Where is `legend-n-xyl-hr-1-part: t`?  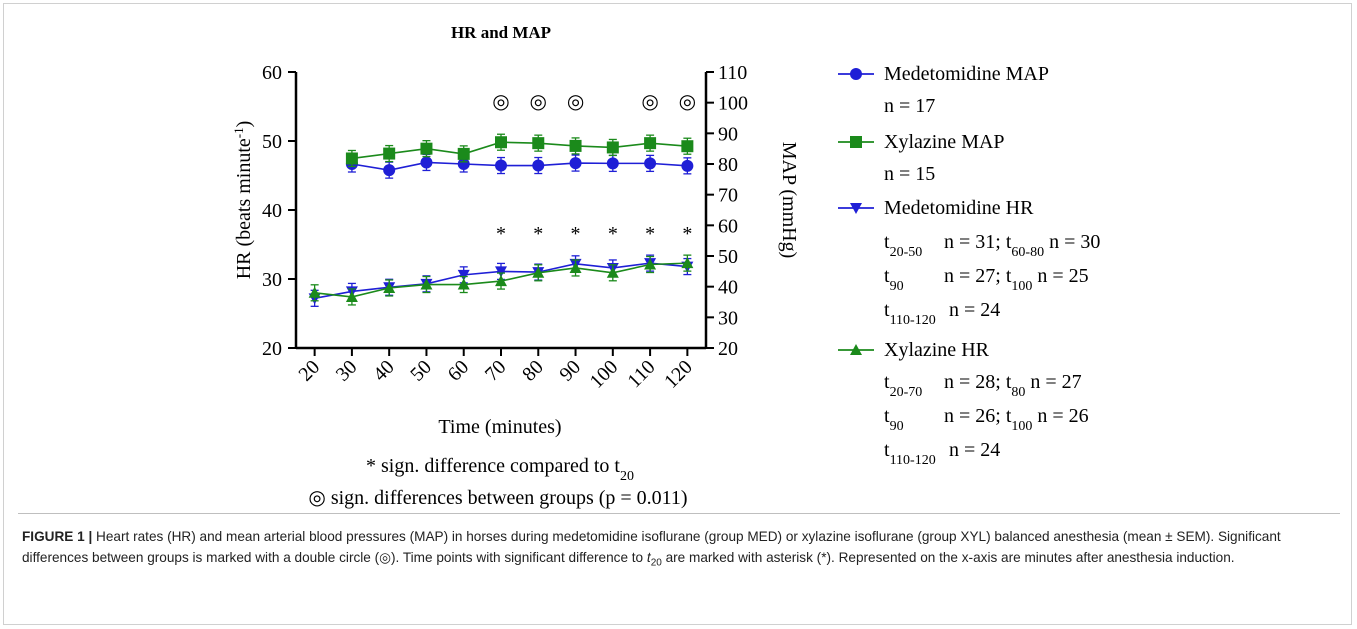
legend-n-xyl-hr-1-part: t is located at coordinates (887, 416).